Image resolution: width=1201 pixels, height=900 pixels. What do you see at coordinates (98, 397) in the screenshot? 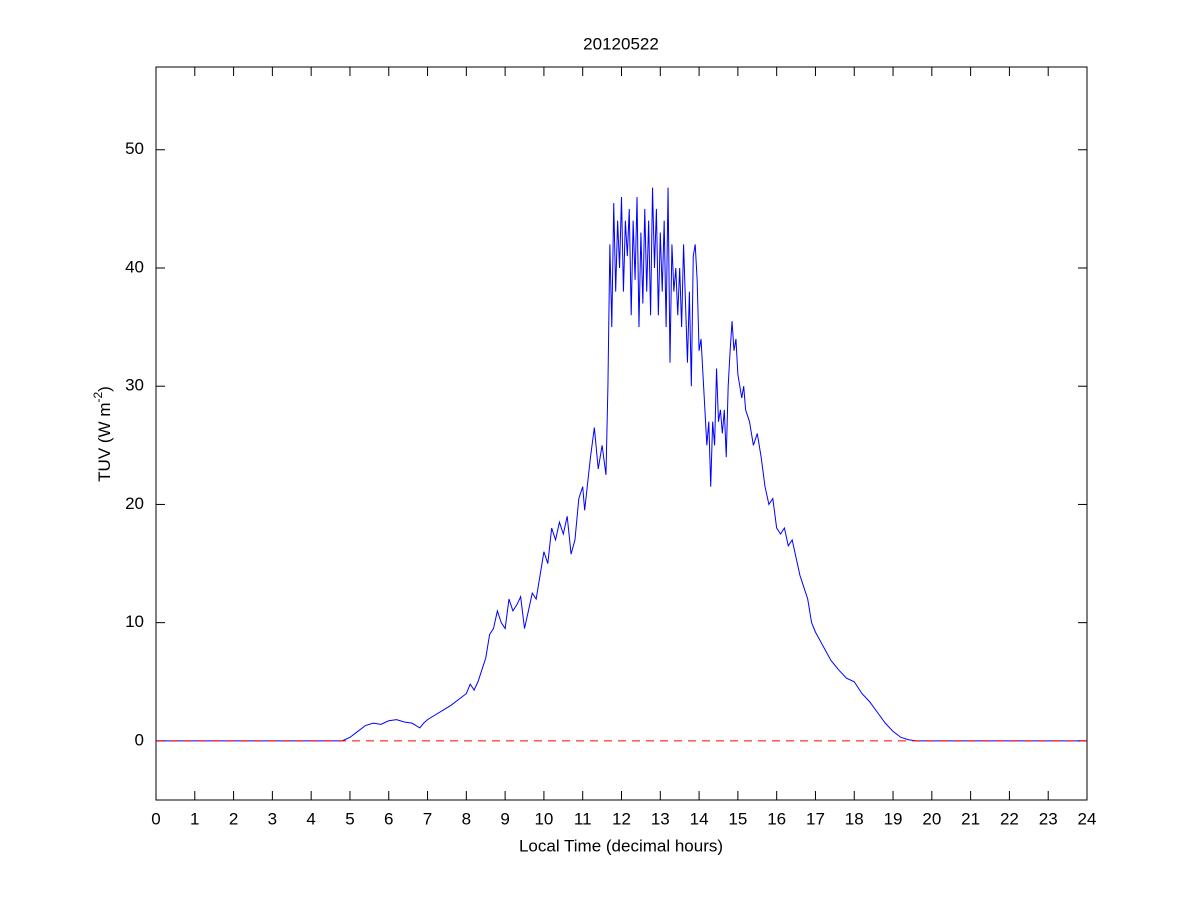
I see `y-label-sup: -2` at bounding box center [98, 397].